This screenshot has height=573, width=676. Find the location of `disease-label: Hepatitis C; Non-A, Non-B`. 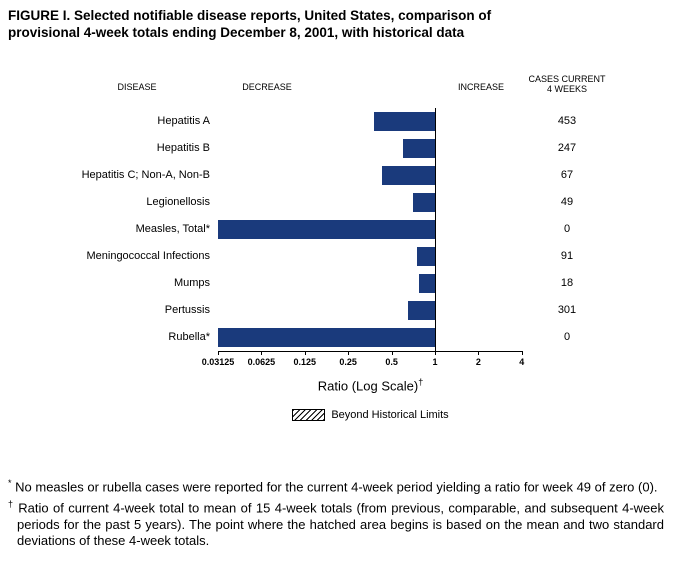

disease-label: Hepatitis C; Non-A, Non-B is located at coordinates (145, 175).